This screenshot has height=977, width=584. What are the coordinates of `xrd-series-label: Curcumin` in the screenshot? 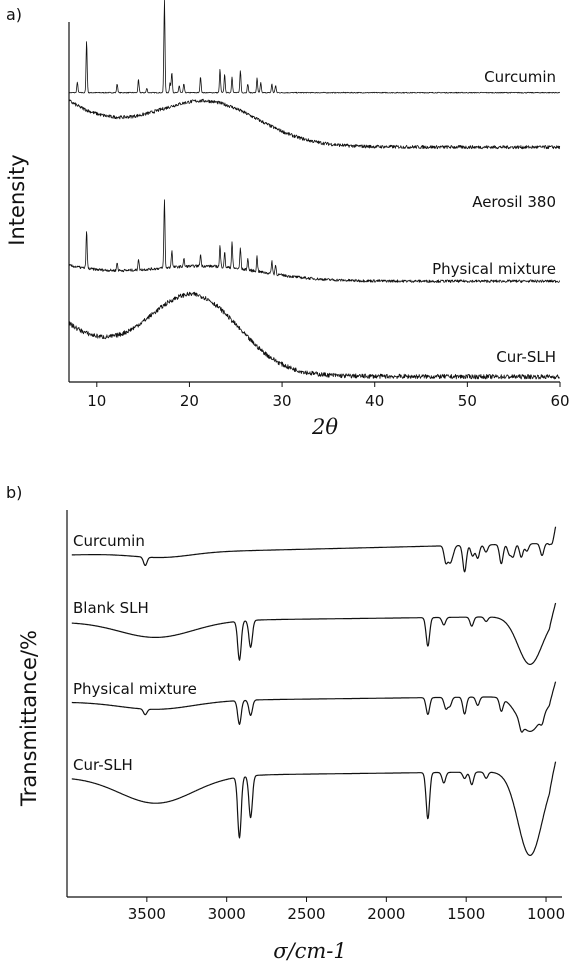 It's located at (520, 77).